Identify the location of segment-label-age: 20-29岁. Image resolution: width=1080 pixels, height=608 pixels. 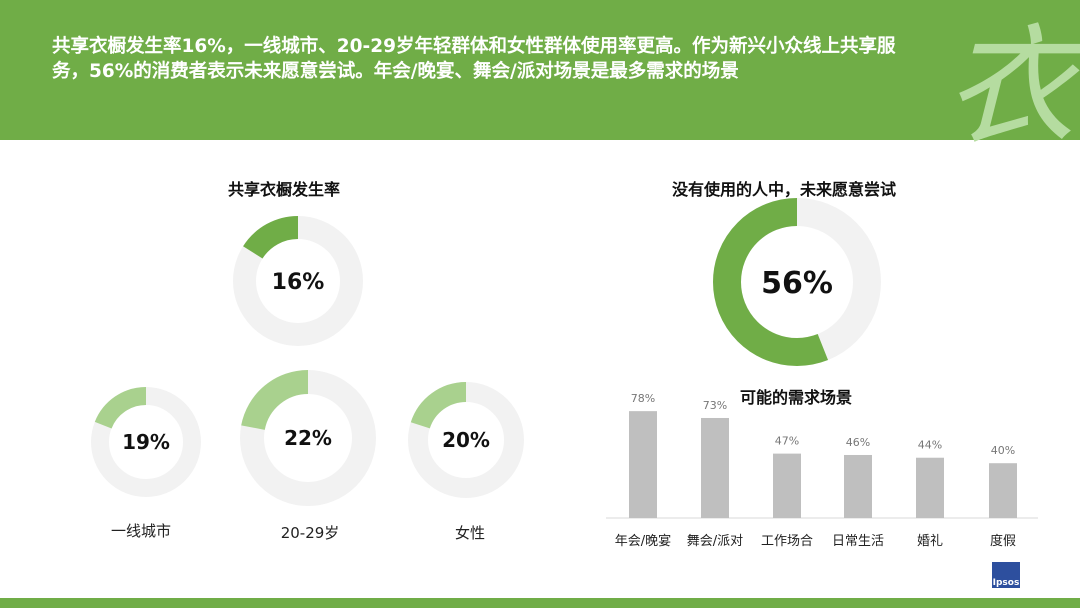
(310, 533).